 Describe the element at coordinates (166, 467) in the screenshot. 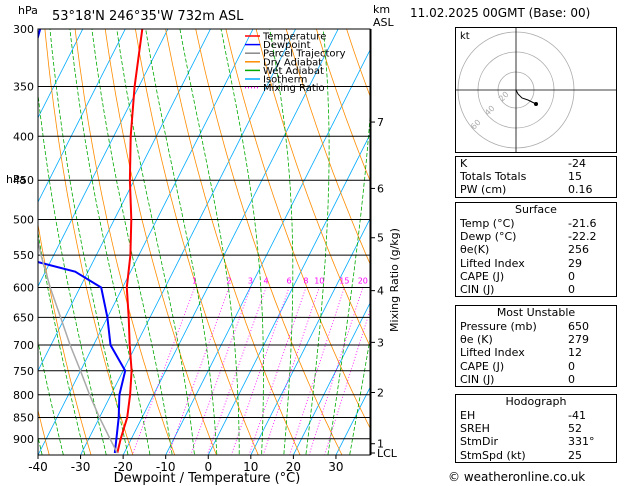

I see `x-tick-label: -10` at that location.